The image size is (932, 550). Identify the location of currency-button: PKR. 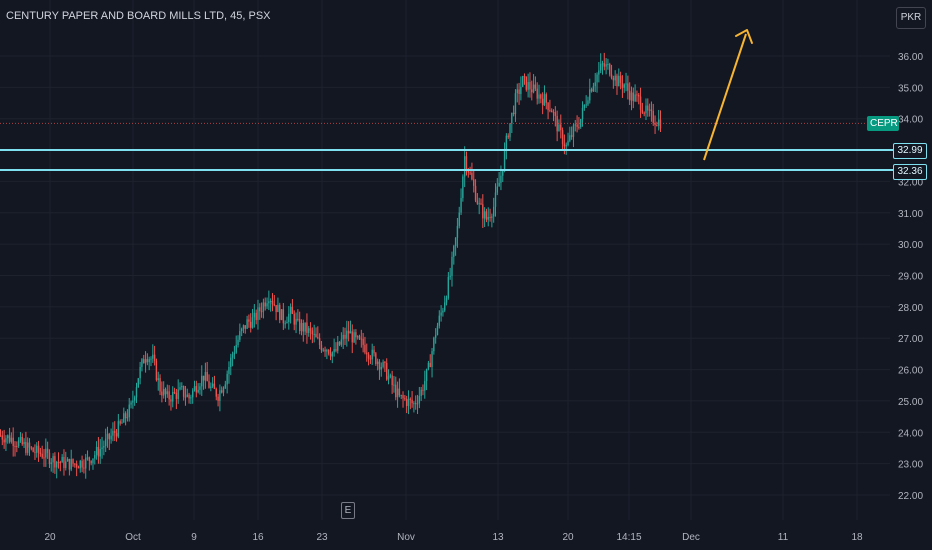
(911, 18).